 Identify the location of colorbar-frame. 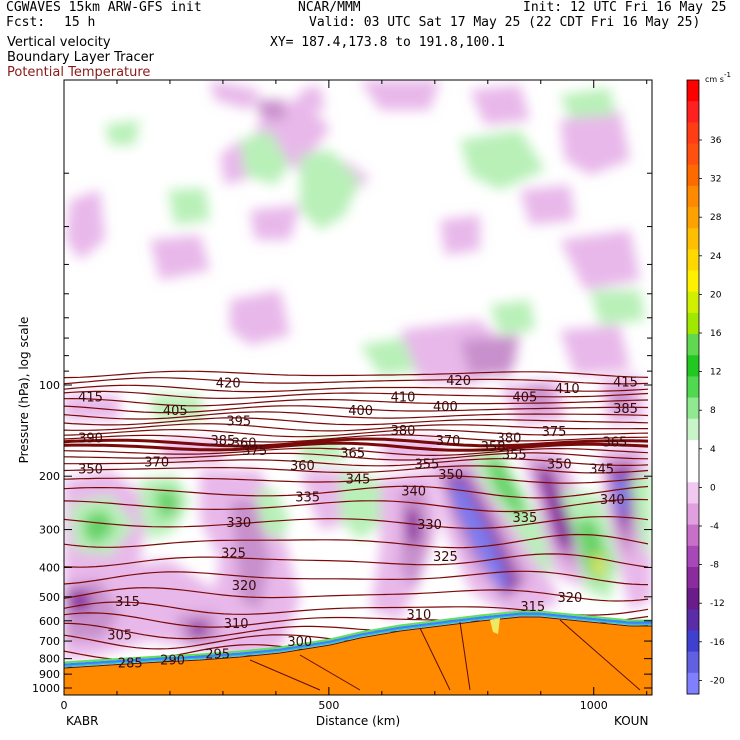
(693, 387).